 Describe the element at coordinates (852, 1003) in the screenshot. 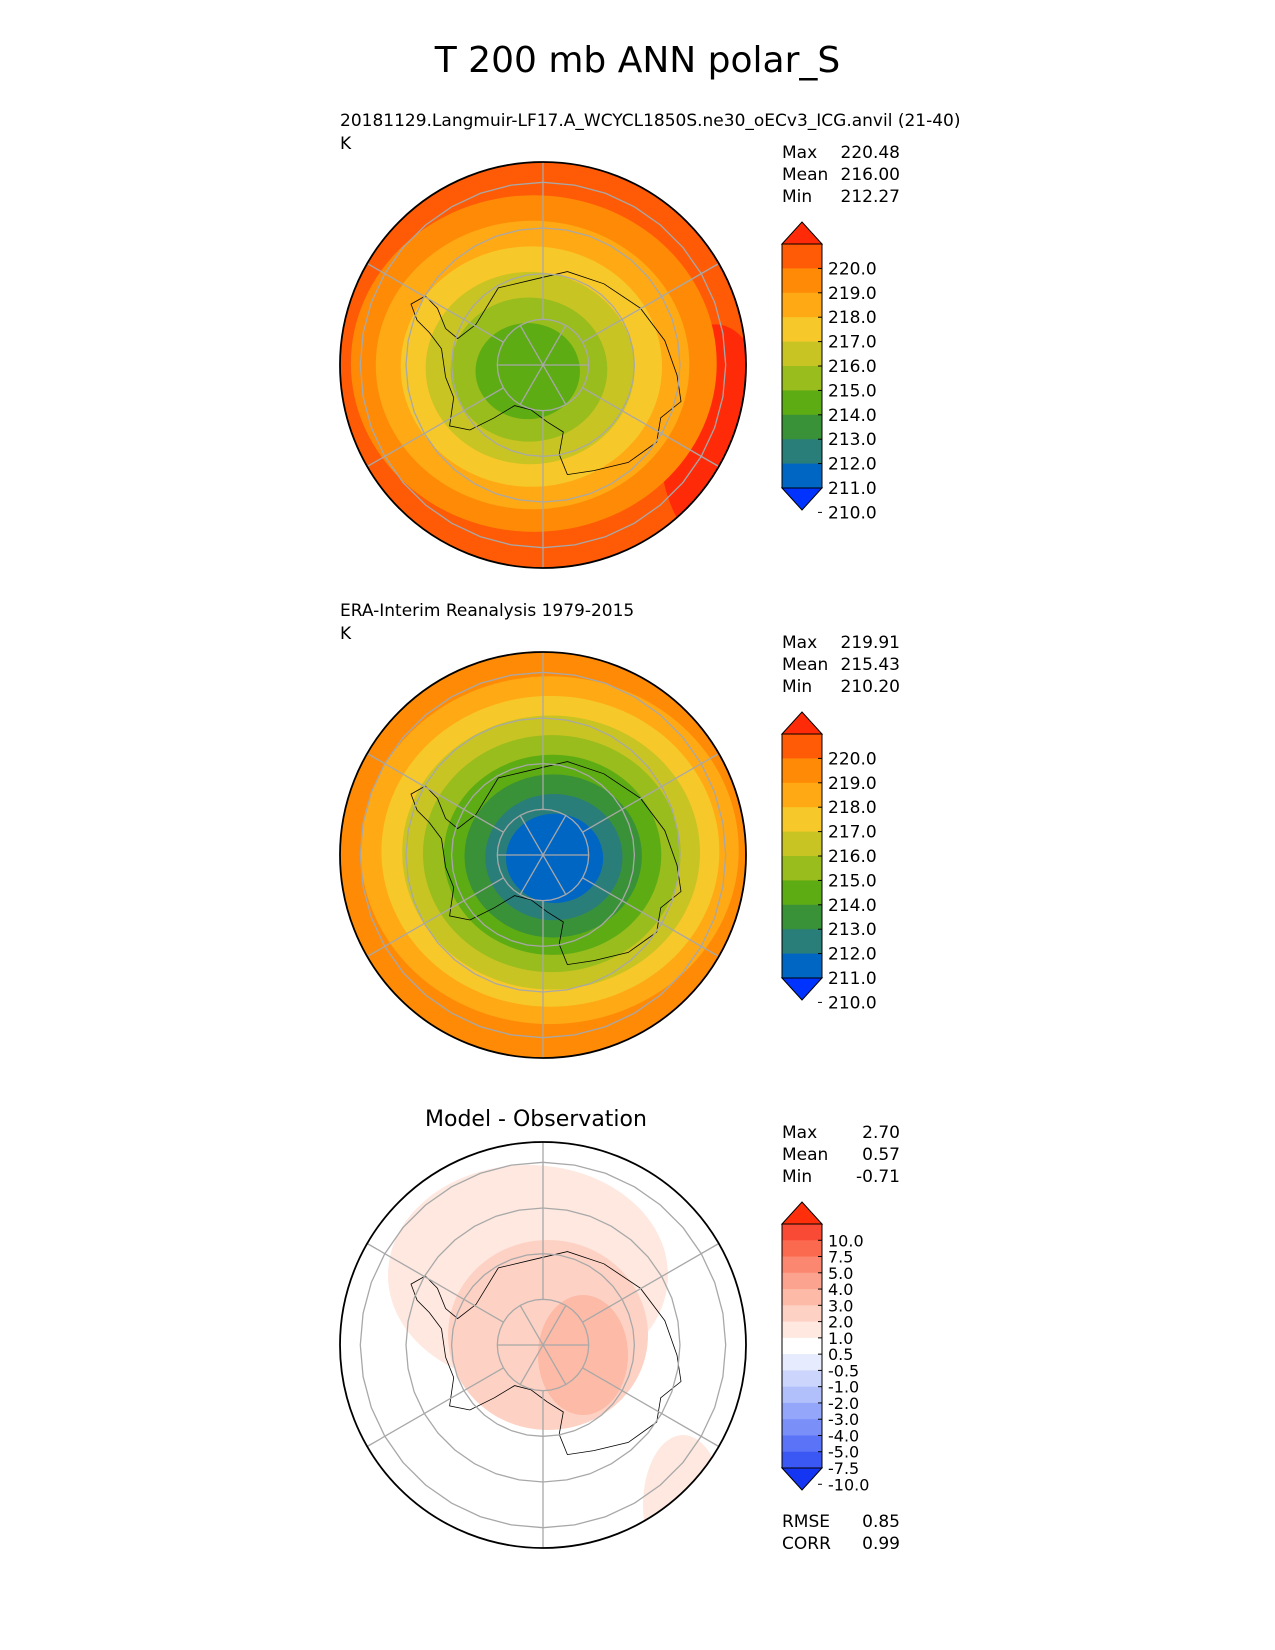

I see `colorbar-tick-label: 210.0` at that location.